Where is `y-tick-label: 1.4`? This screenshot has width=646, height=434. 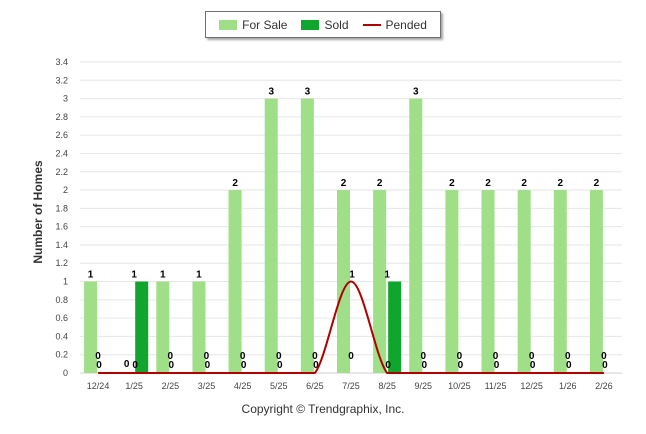
y-tick-label: 1.4 is located at coordinates (61, 245).